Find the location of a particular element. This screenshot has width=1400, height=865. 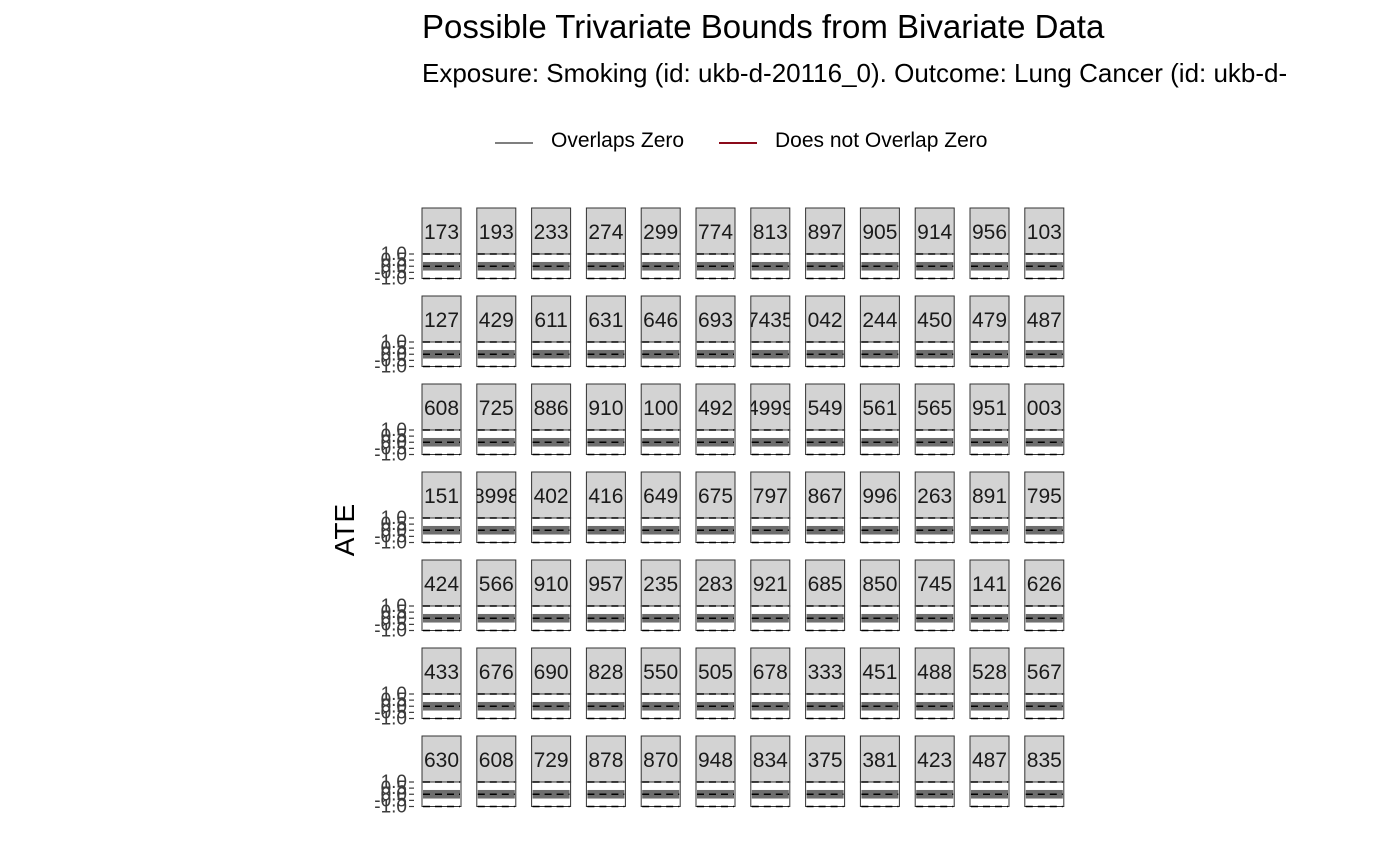

facet-strip-label: 630 is located at coordinates (441, 760).